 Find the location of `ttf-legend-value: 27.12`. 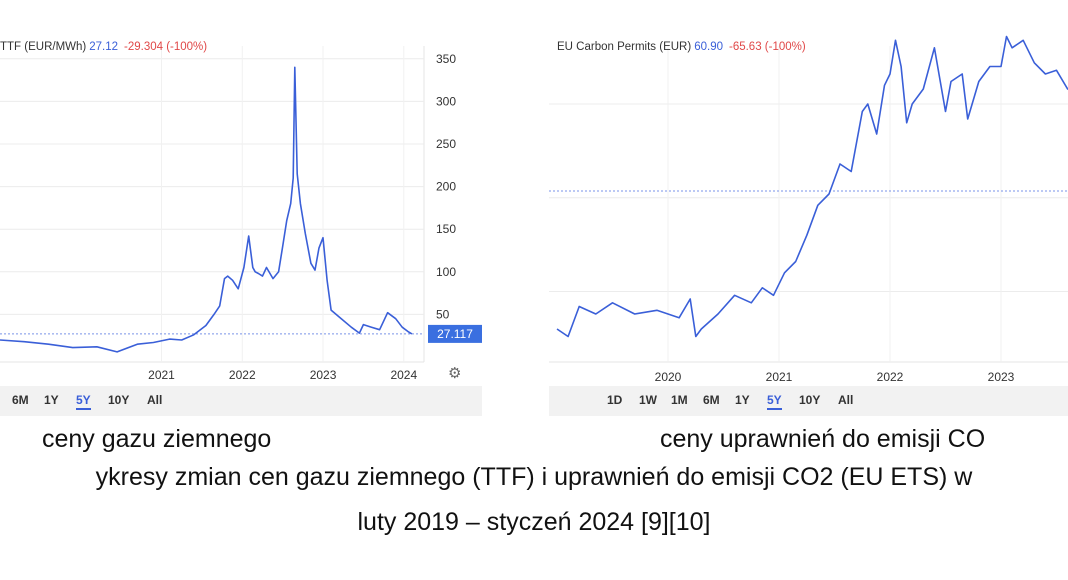

ttf-legend-value: 27.12 is located at coordinates (104, 47).